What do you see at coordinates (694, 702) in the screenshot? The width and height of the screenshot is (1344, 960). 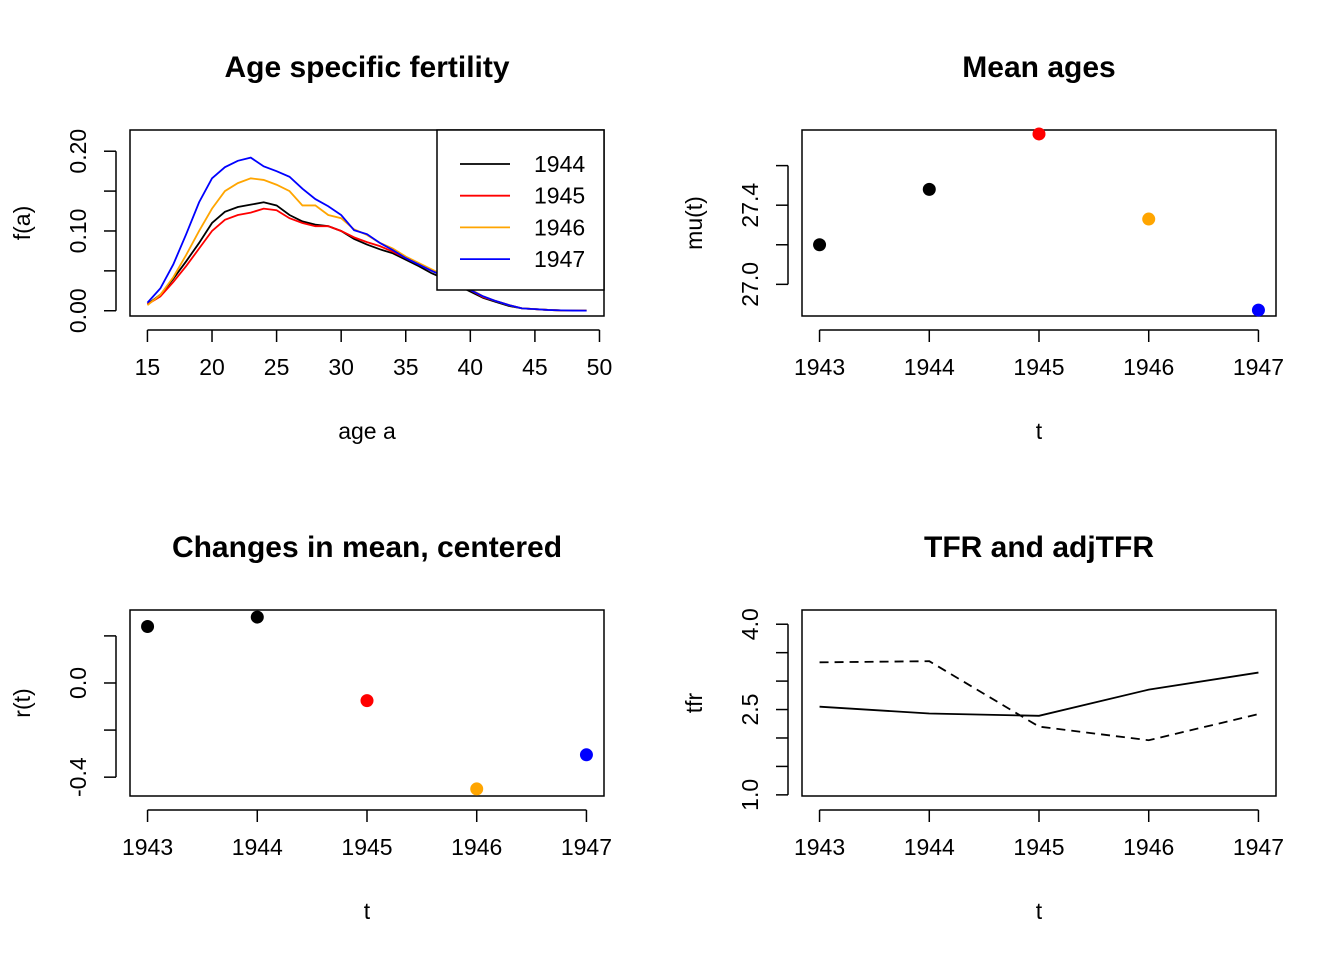 I see `y-axis-label: tfr` at bounding box center [694, 702].